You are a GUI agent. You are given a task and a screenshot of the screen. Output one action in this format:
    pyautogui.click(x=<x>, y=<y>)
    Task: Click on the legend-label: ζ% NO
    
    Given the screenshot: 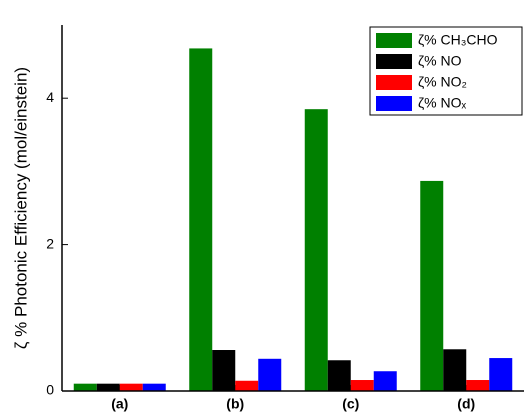 What is the action you would take?
    pyautogui.click(x=440, y=61)
    